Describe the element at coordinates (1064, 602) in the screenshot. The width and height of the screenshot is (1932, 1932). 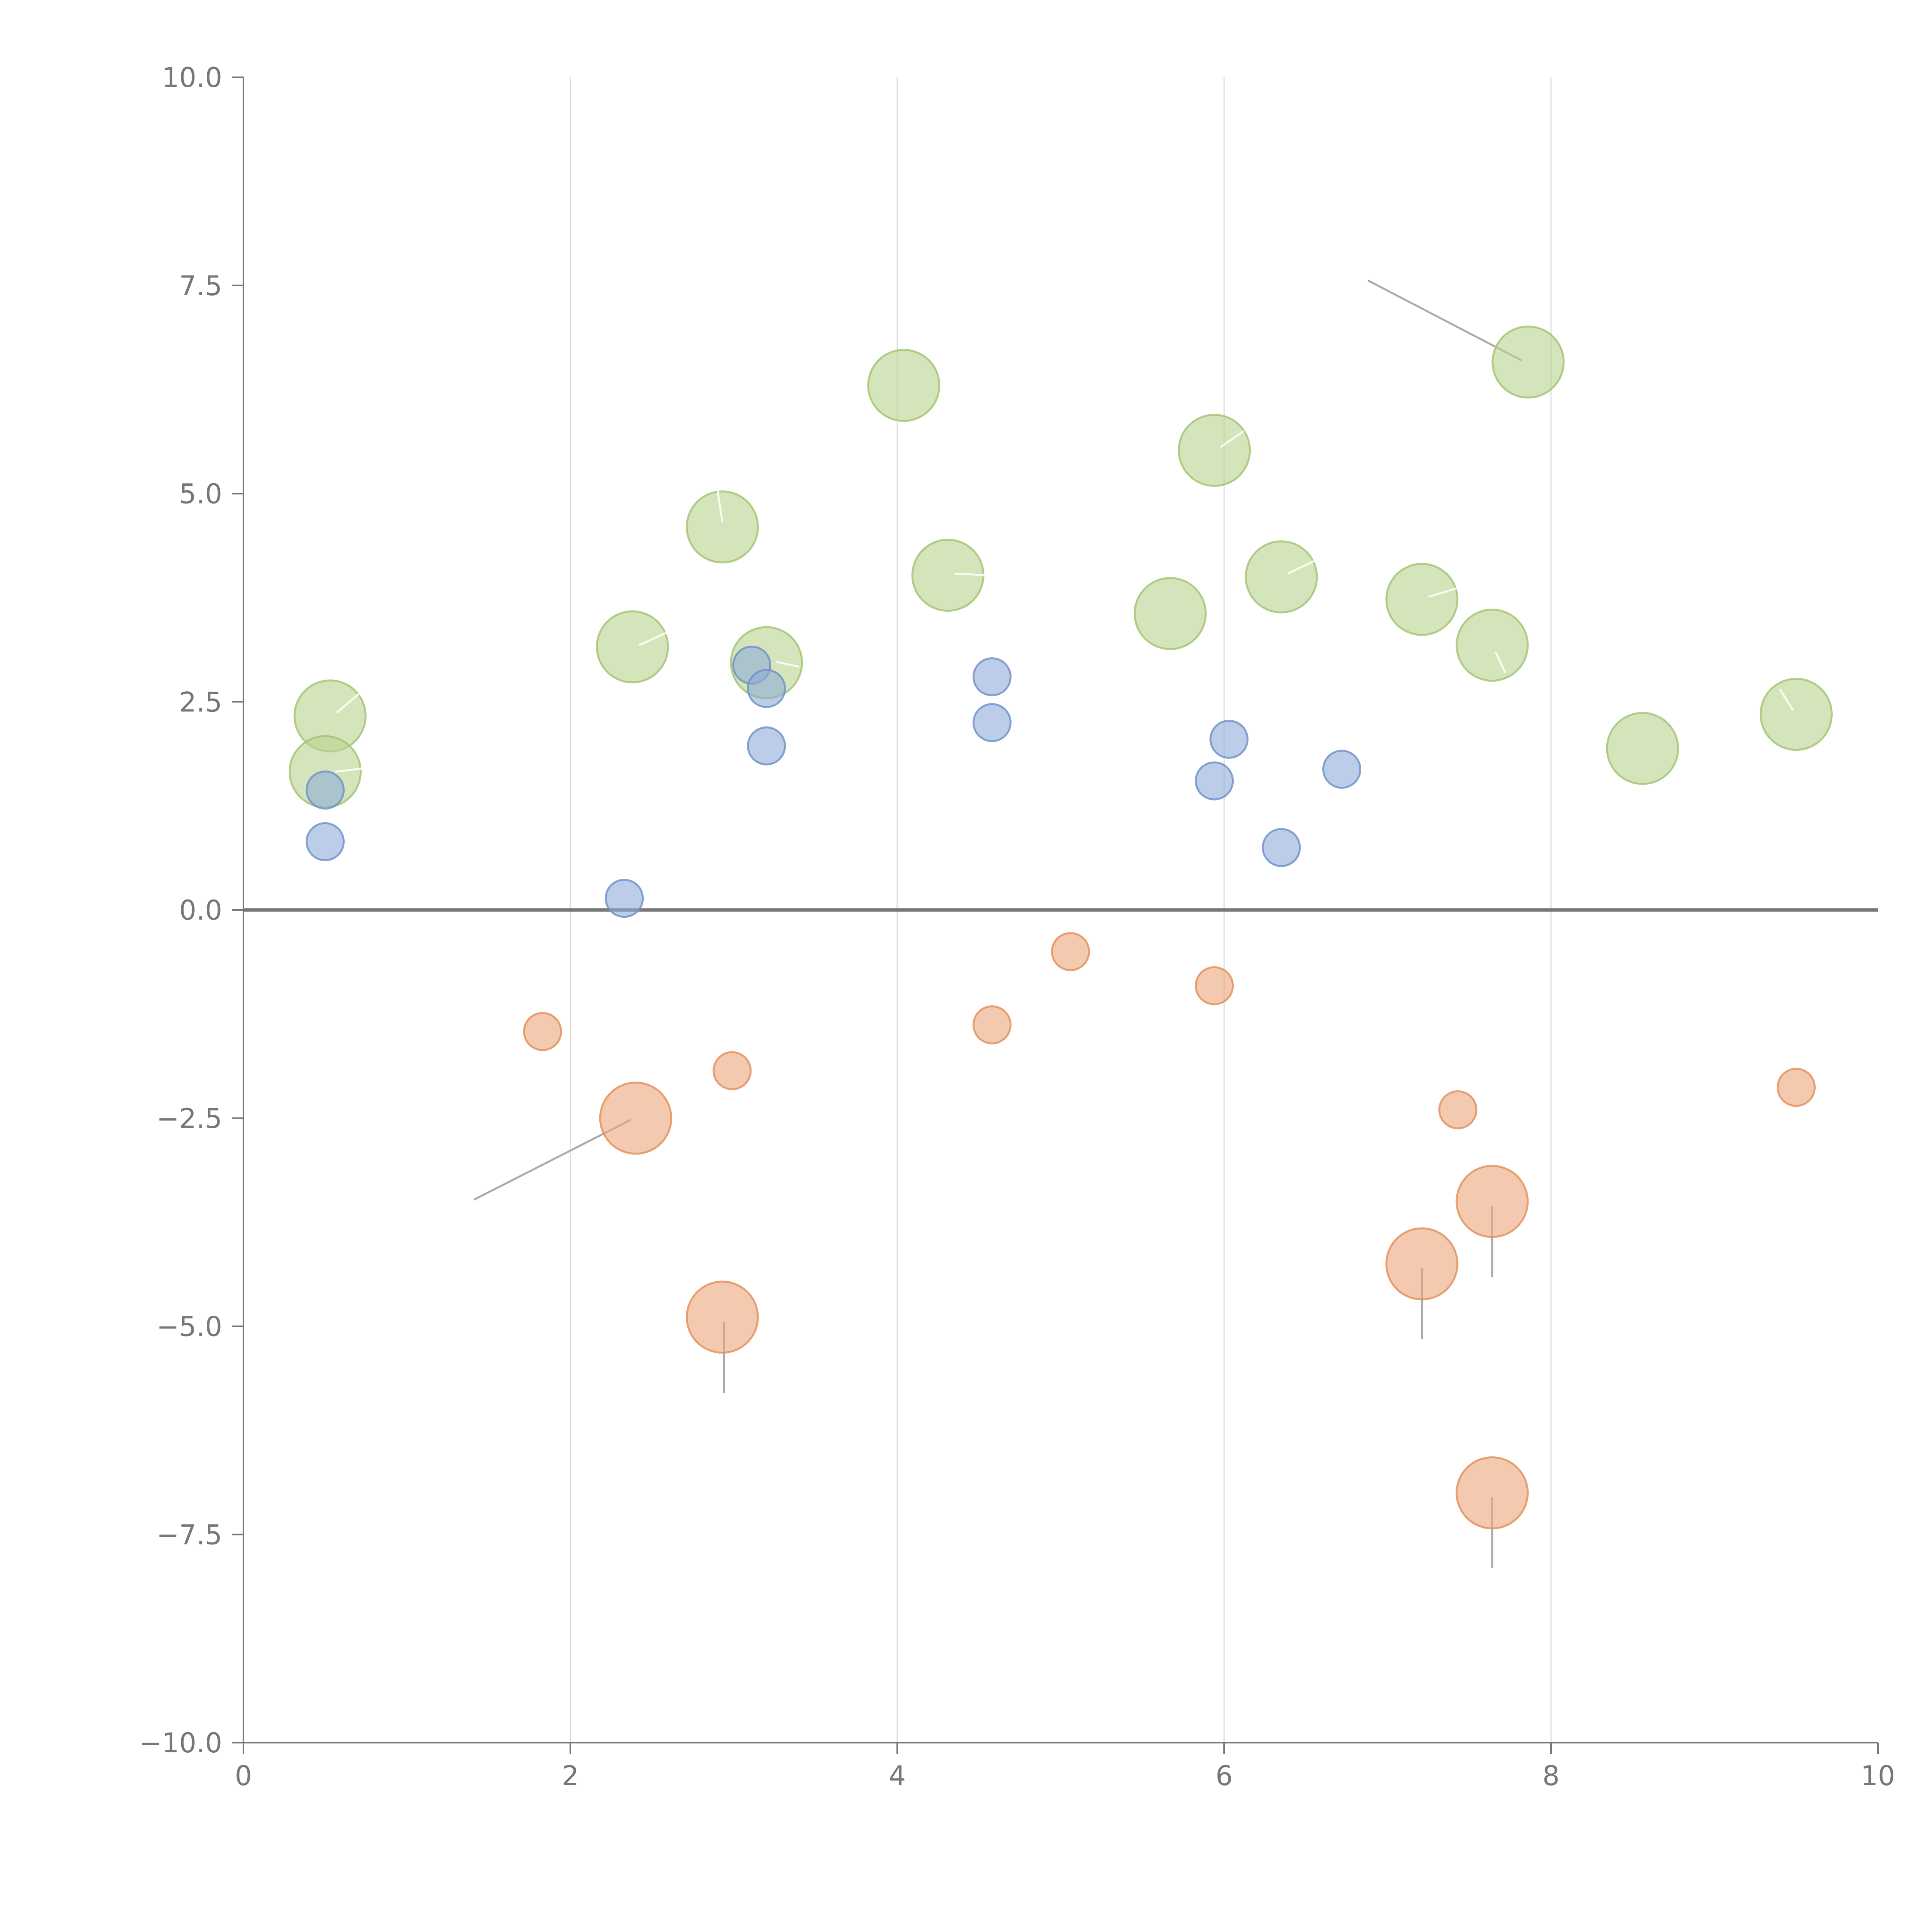
I see `spoke-layer` at that location.